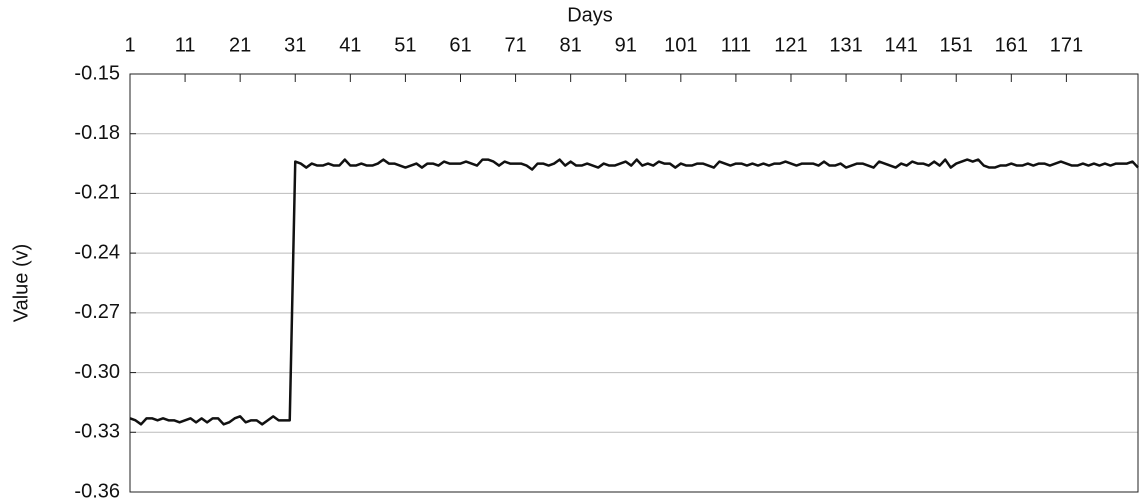  Describe the element at coordinates (97, 372) in the screenshot. I see `y-tick-label: -0.30` at that location.